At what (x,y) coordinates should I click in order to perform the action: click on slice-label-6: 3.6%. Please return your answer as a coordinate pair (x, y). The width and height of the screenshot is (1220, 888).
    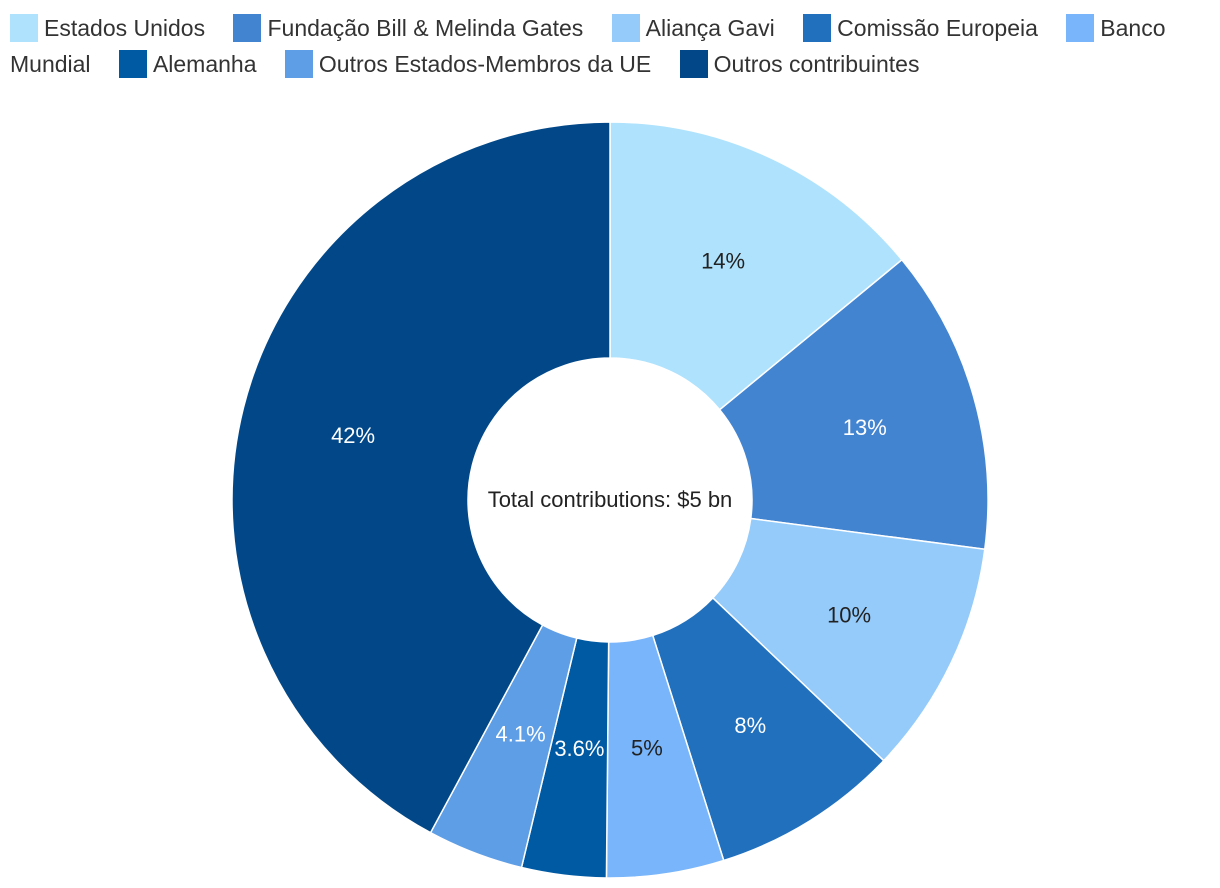
    Looking at the image, I should click on (579, 748).